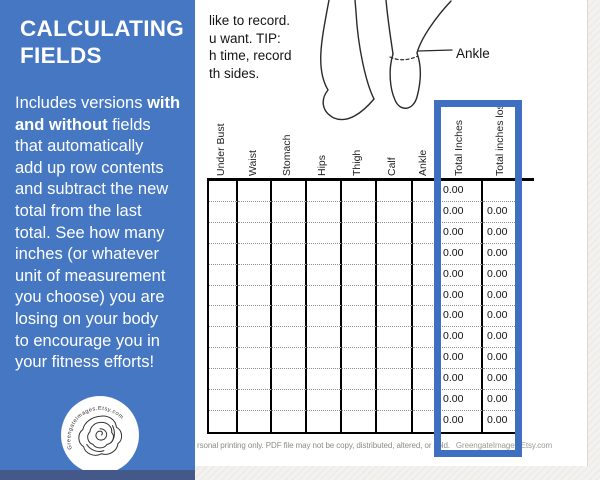 This screenshot has height=480, width=600. I want to click on svg-text: GreengateImages.Etsy.com, so click(95, 428).